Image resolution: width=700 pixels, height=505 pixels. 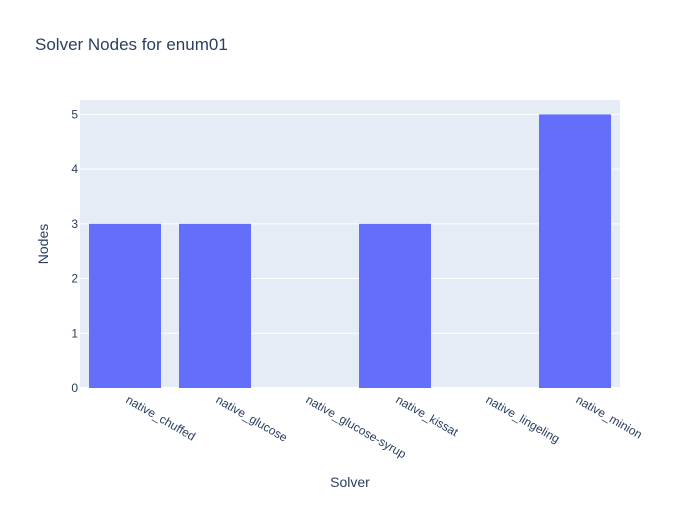 I want to click on x-axis-label: Solver, so click(x=350, y=482).